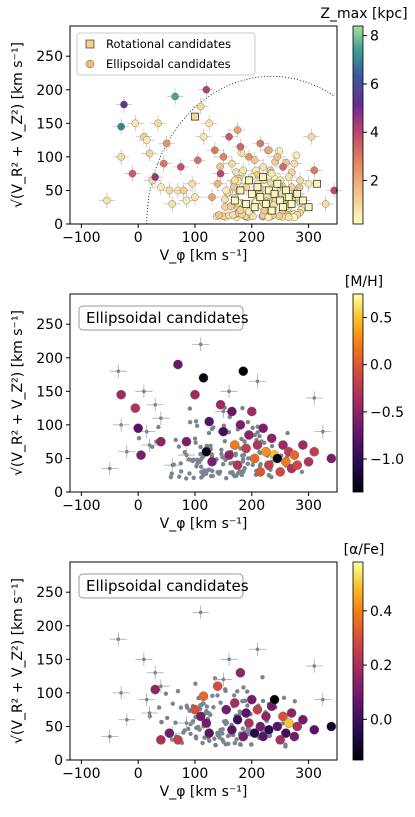 Image resolution: width=415 pixels, height=817 pixels. Describe the element at coordinates (58, 761) in the screenshot. I see `y-tick-label: 0` at that location.